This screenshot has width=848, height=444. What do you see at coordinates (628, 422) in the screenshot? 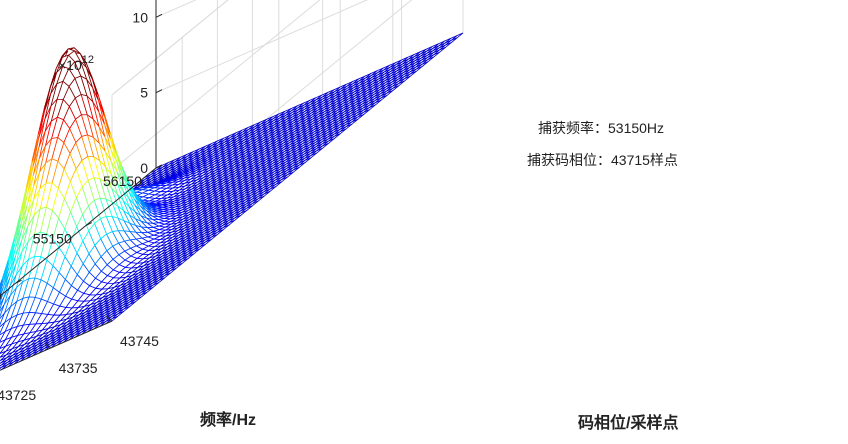
I see `y-axis-label: 码相位/采样点` at bounding box center [628, 422].